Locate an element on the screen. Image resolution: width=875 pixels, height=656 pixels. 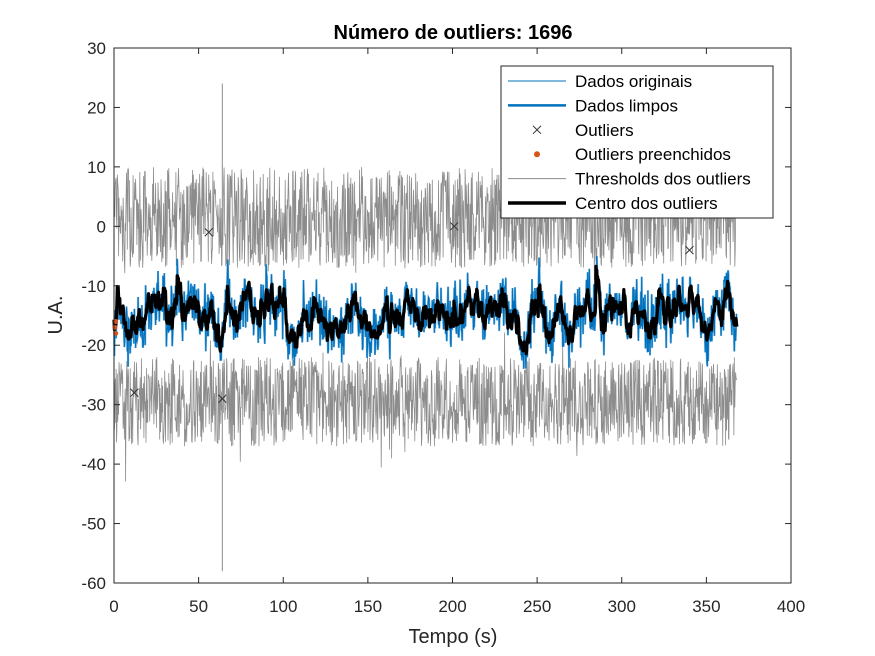
y-tick-label: -50 is located at coordinates (93, 524).